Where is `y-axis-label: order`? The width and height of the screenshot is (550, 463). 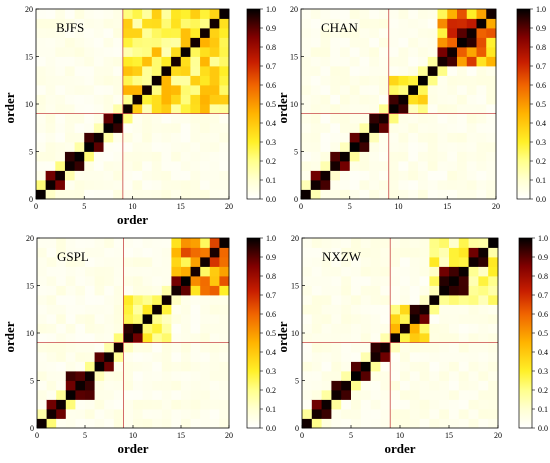 y-axis-label: order is located at coordinates (282, 336).